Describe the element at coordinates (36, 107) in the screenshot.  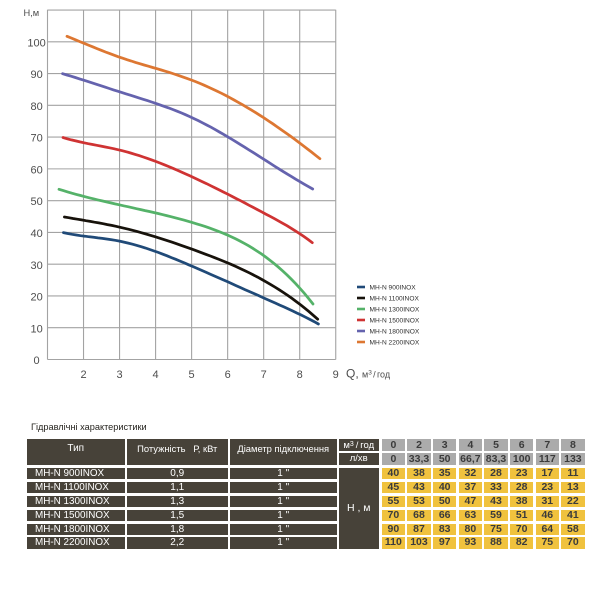
I see `svg-text: 80` at that location.